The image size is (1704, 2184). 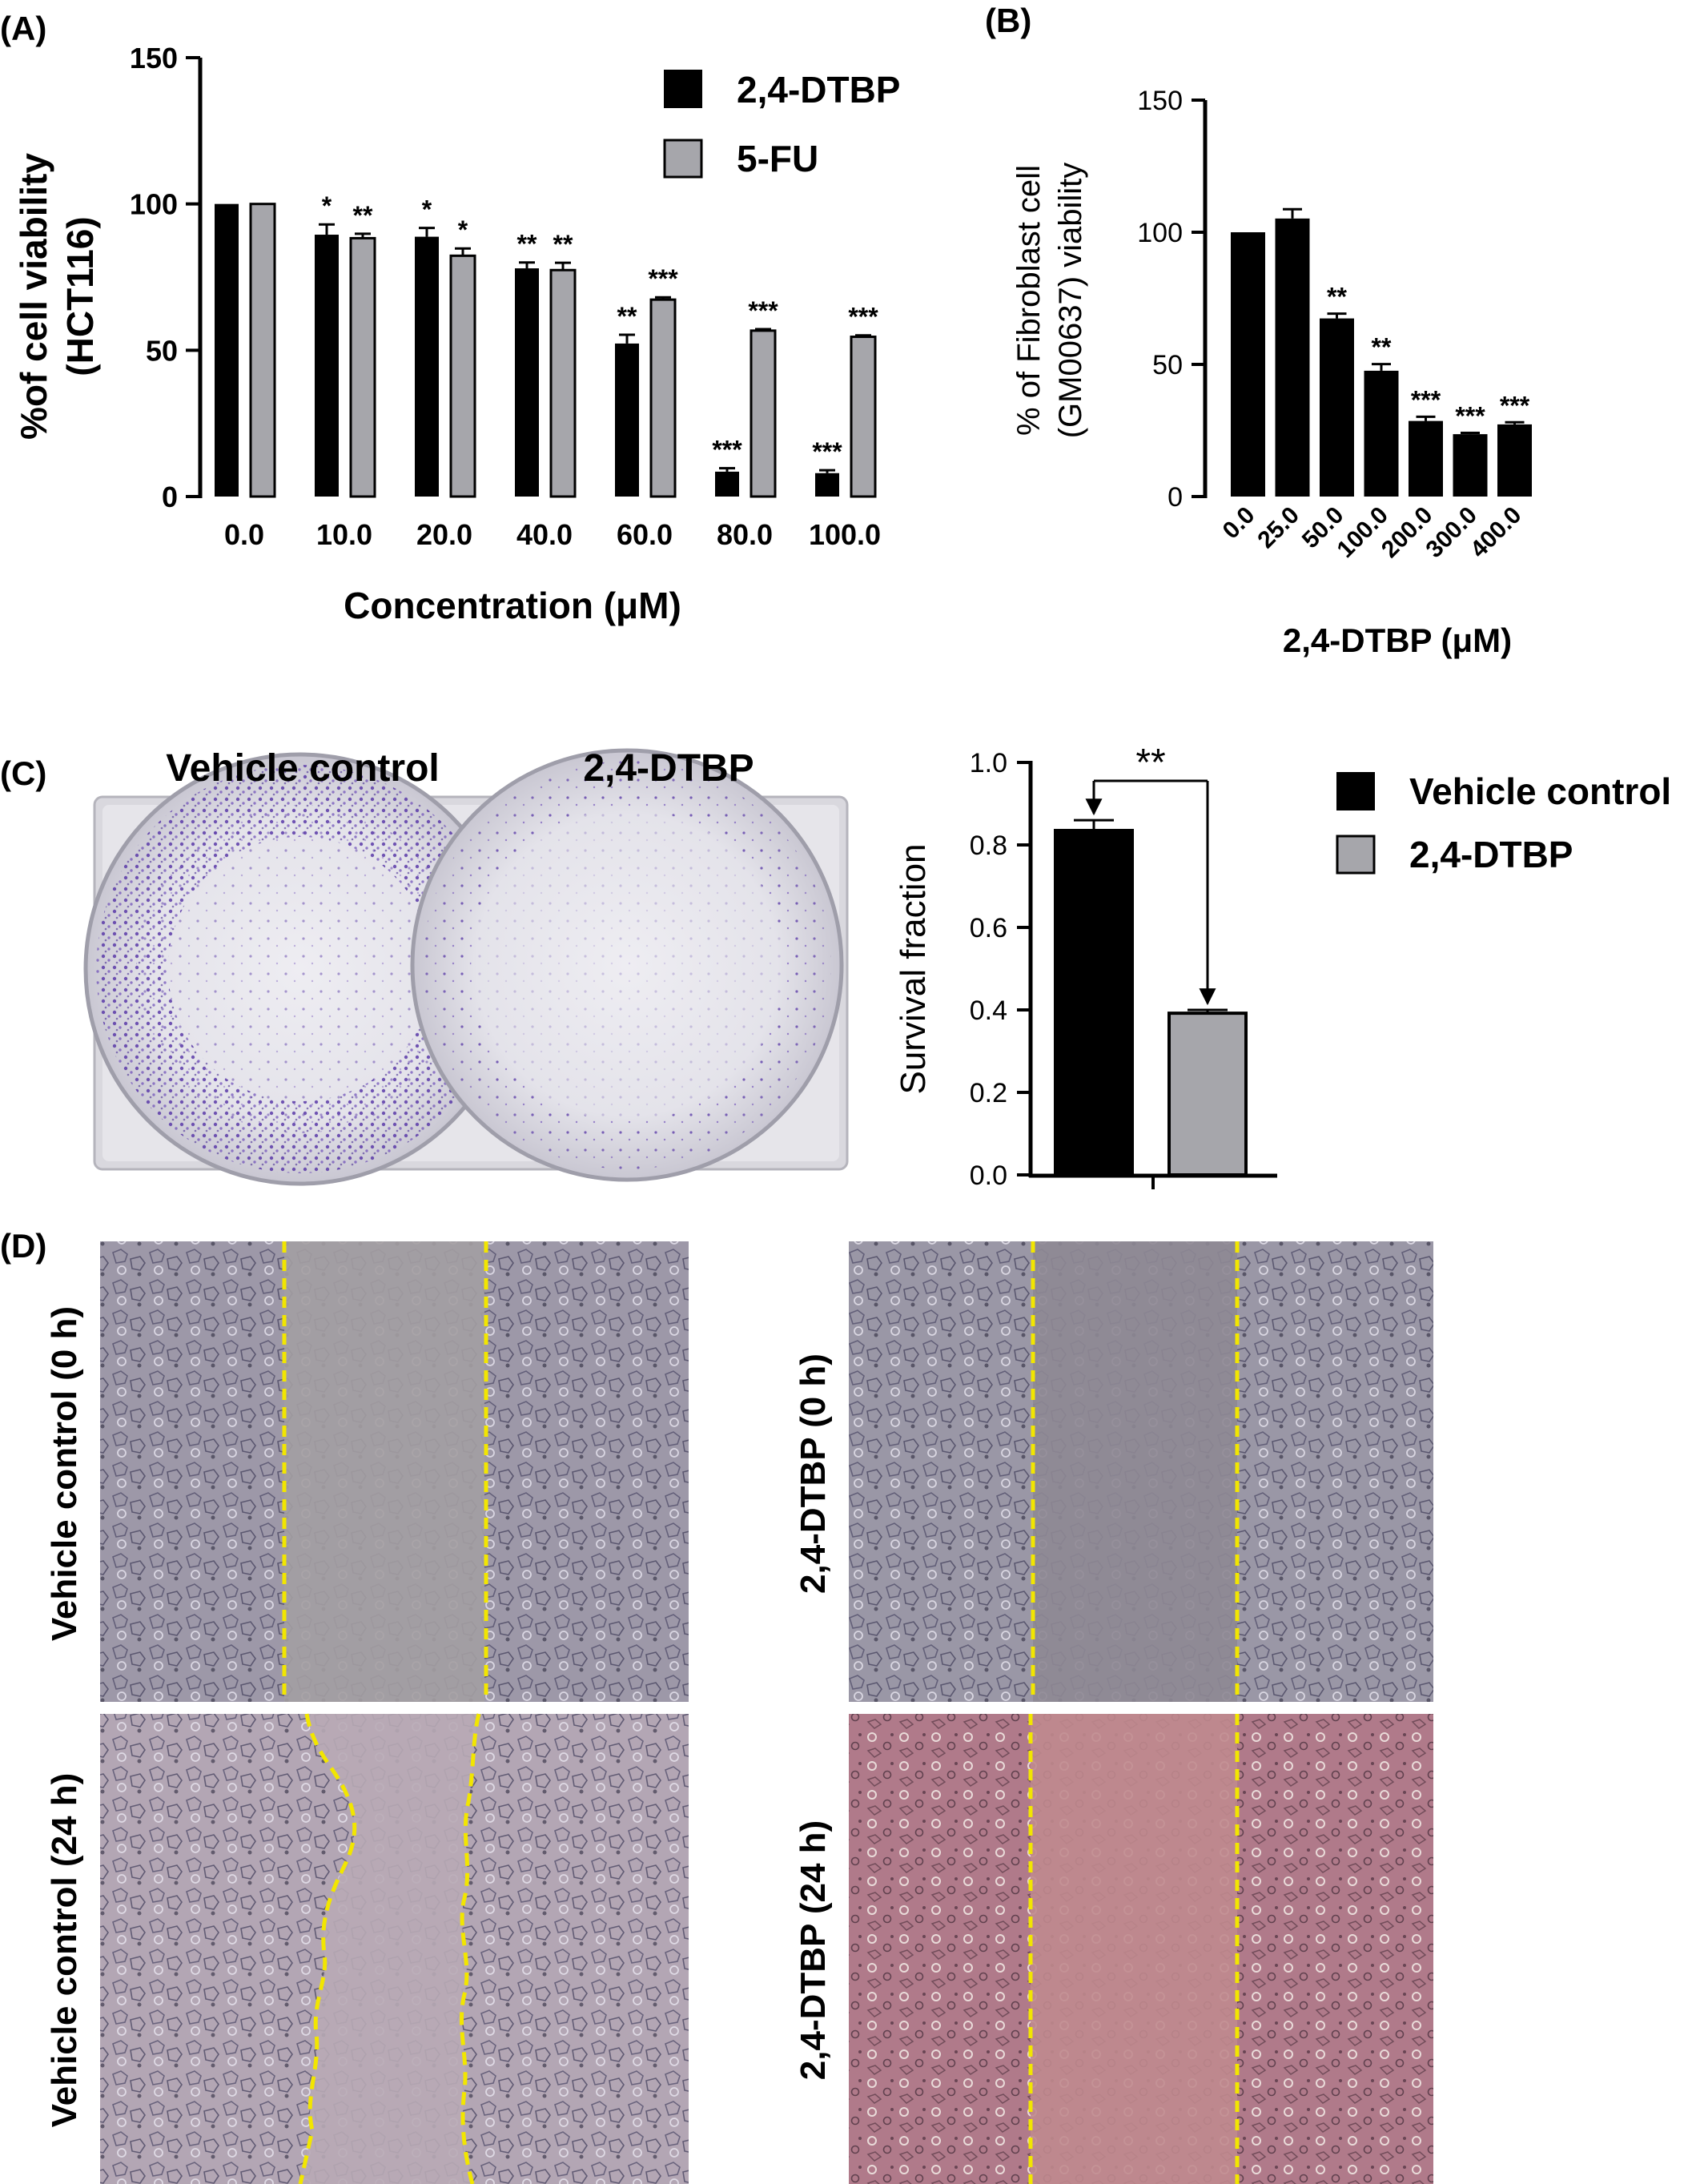 I want to click on wound-image-vehicle-24h, so click(x=394, y=1948).